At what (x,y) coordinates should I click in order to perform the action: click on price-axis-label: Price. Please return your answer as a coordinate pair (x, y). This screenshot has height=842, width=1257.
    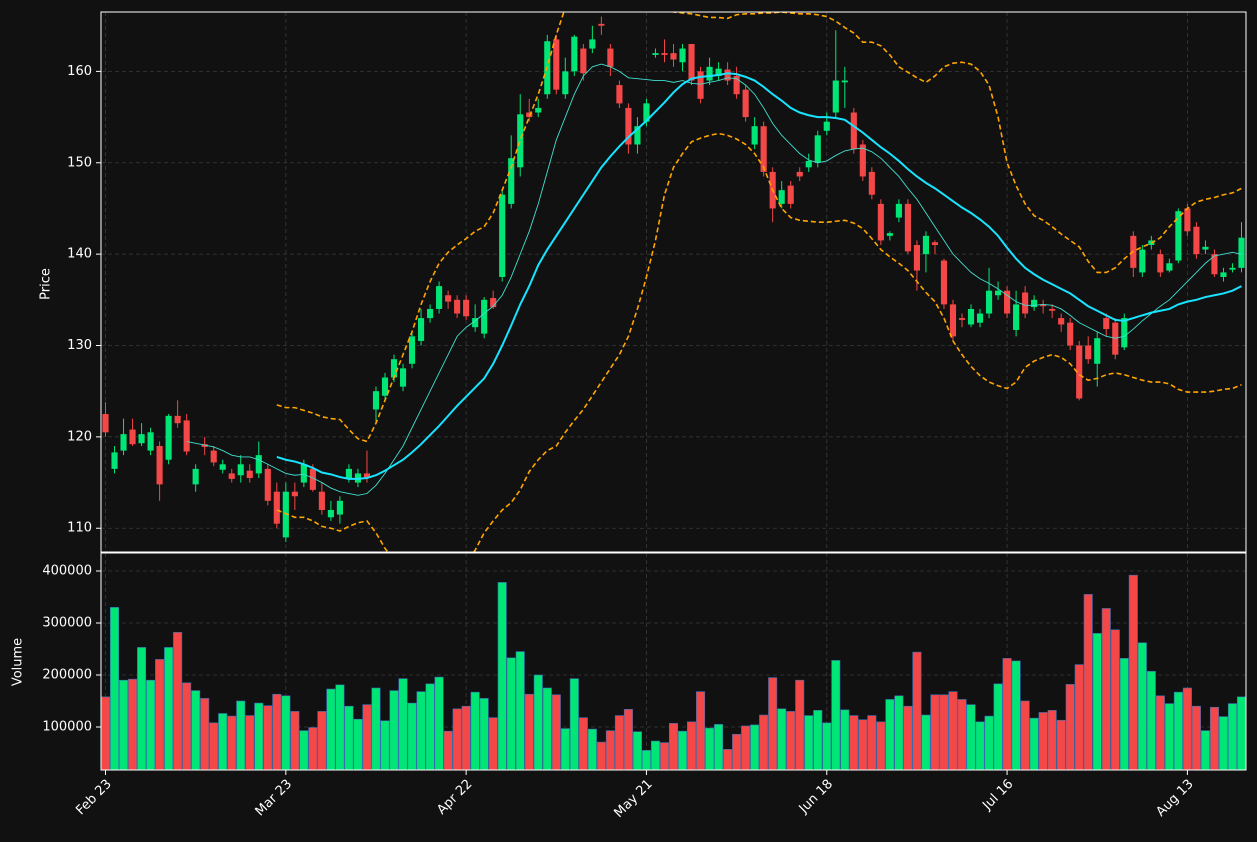
    Looking at the image, I should click on (46, 284).